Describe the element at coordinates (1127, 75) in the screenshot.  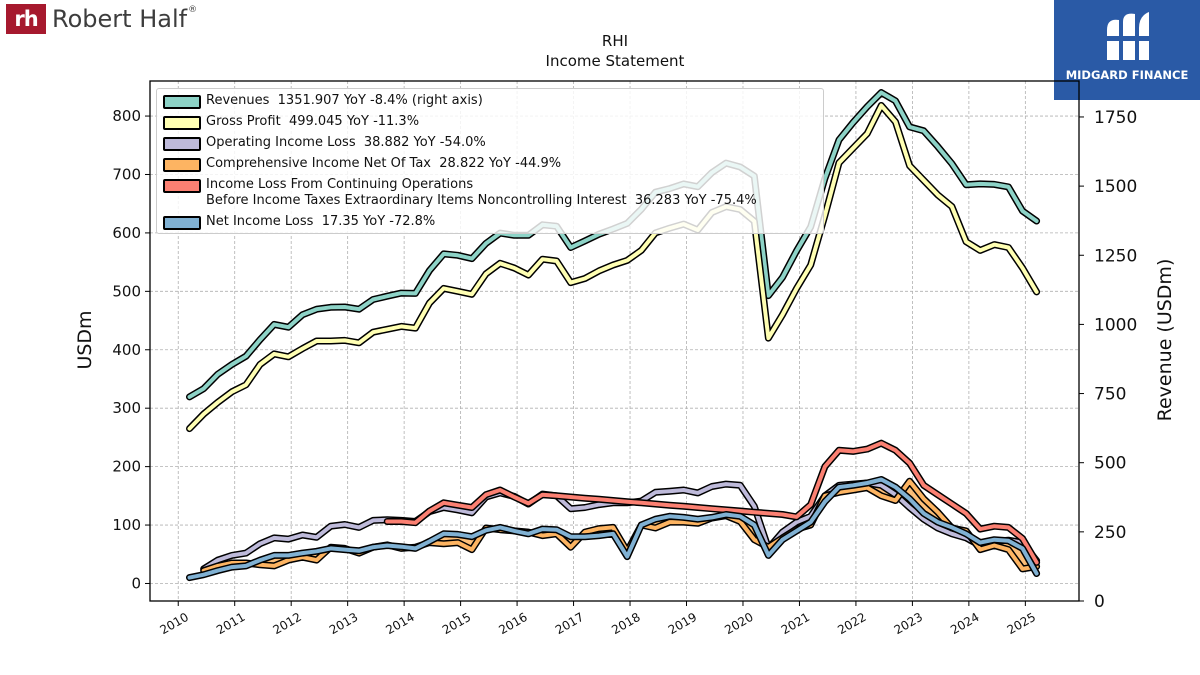
I see `midgard-finance-name: MIDGARD FINANCE` at that location.